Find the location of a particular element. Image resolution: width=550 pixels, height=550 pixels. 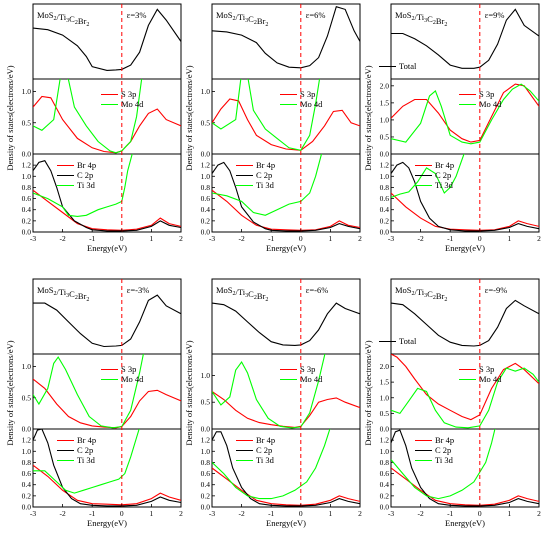

y-tick-label: 0.0 is located at coordinates (206, 154).